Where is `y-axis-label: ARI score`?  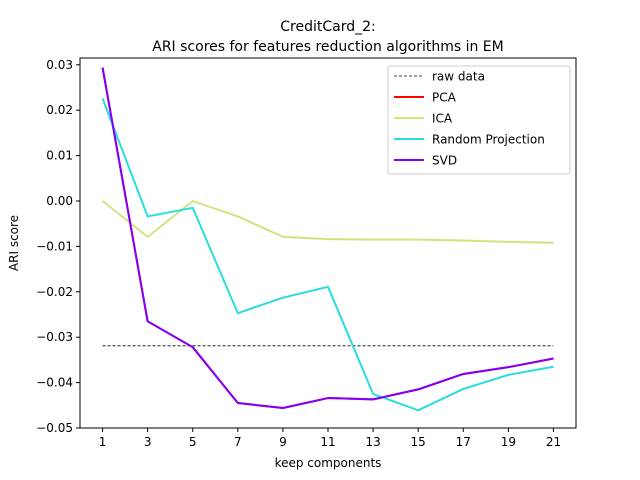 y-axis-label: ARI score is located at coordinates (14, 243).